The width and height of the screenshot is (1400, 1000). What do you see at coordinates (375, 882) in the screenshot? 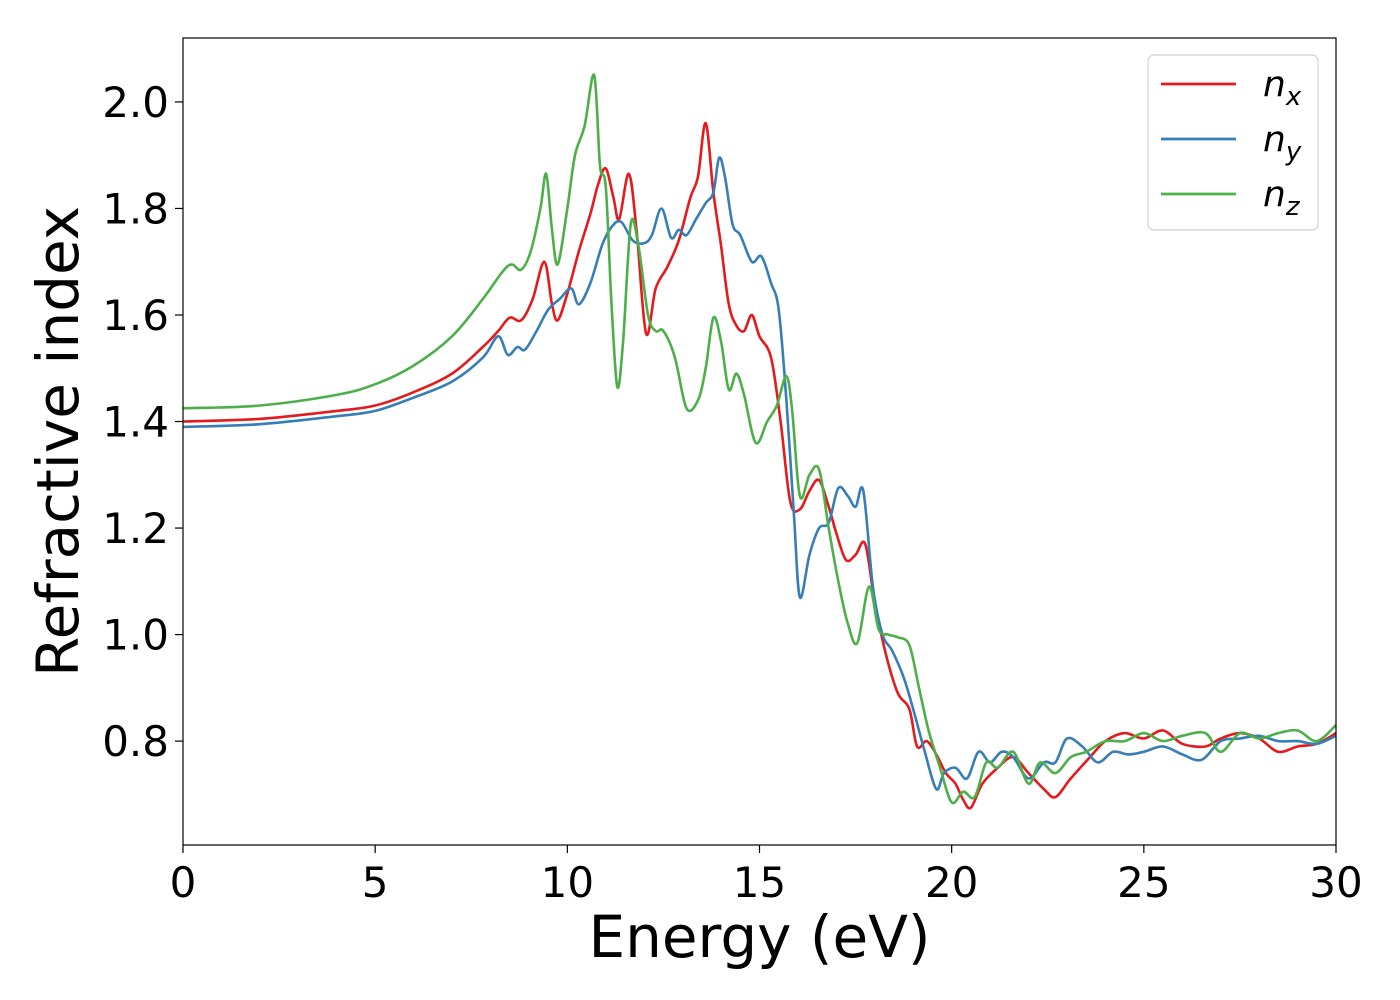
I see `x-tick-label: 5` at bounding box center [375, 882].